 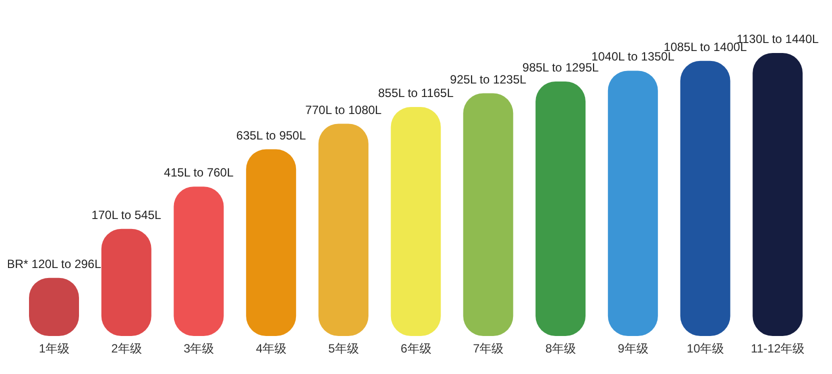 I want to click on x-tick-label: 8年级, so click(x=560, y=349).